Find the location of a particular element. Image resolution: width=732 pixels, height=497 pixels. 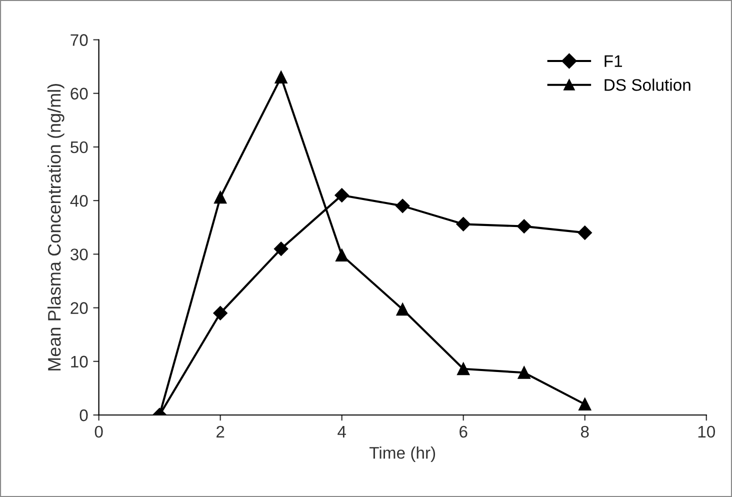

x-tick-label: 4 is located at coordinates (342, 432).